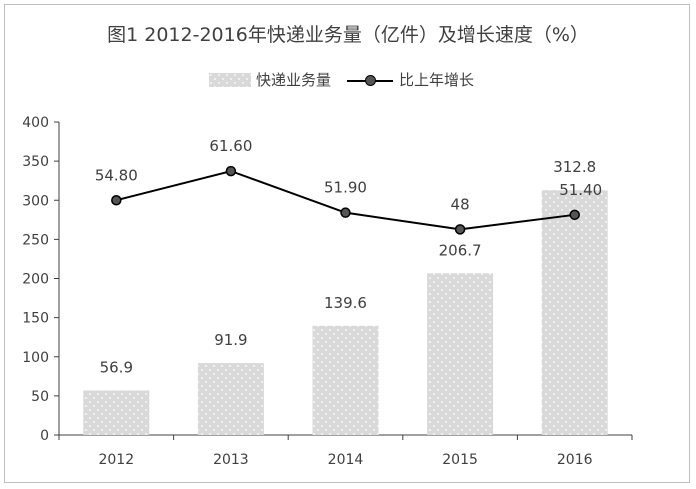 The height and width of the screenshot is (489, 696). Describe the element at coordinates (44, 436) in the screenshot. I see `y-tick-label: 0` at that location.